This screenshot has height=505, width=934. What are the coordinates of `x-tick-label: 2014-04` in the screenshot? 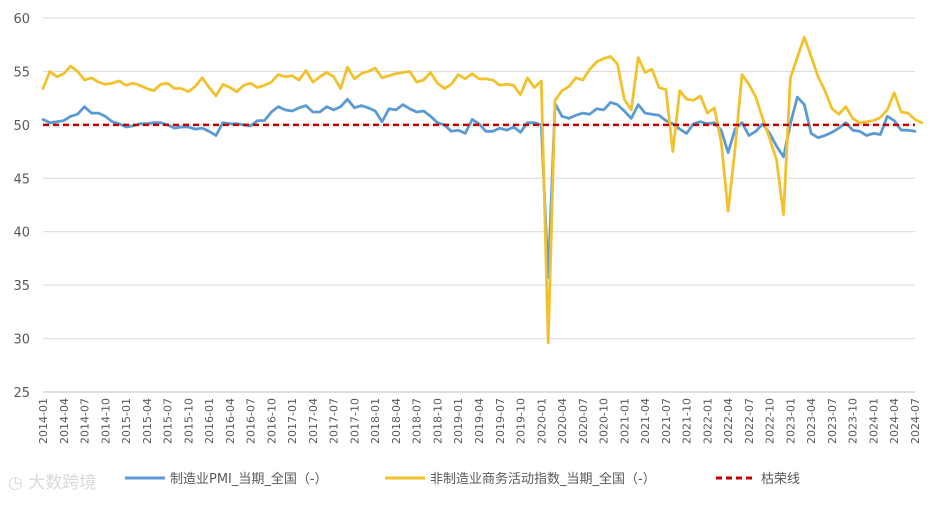 It's located at (64, 421).